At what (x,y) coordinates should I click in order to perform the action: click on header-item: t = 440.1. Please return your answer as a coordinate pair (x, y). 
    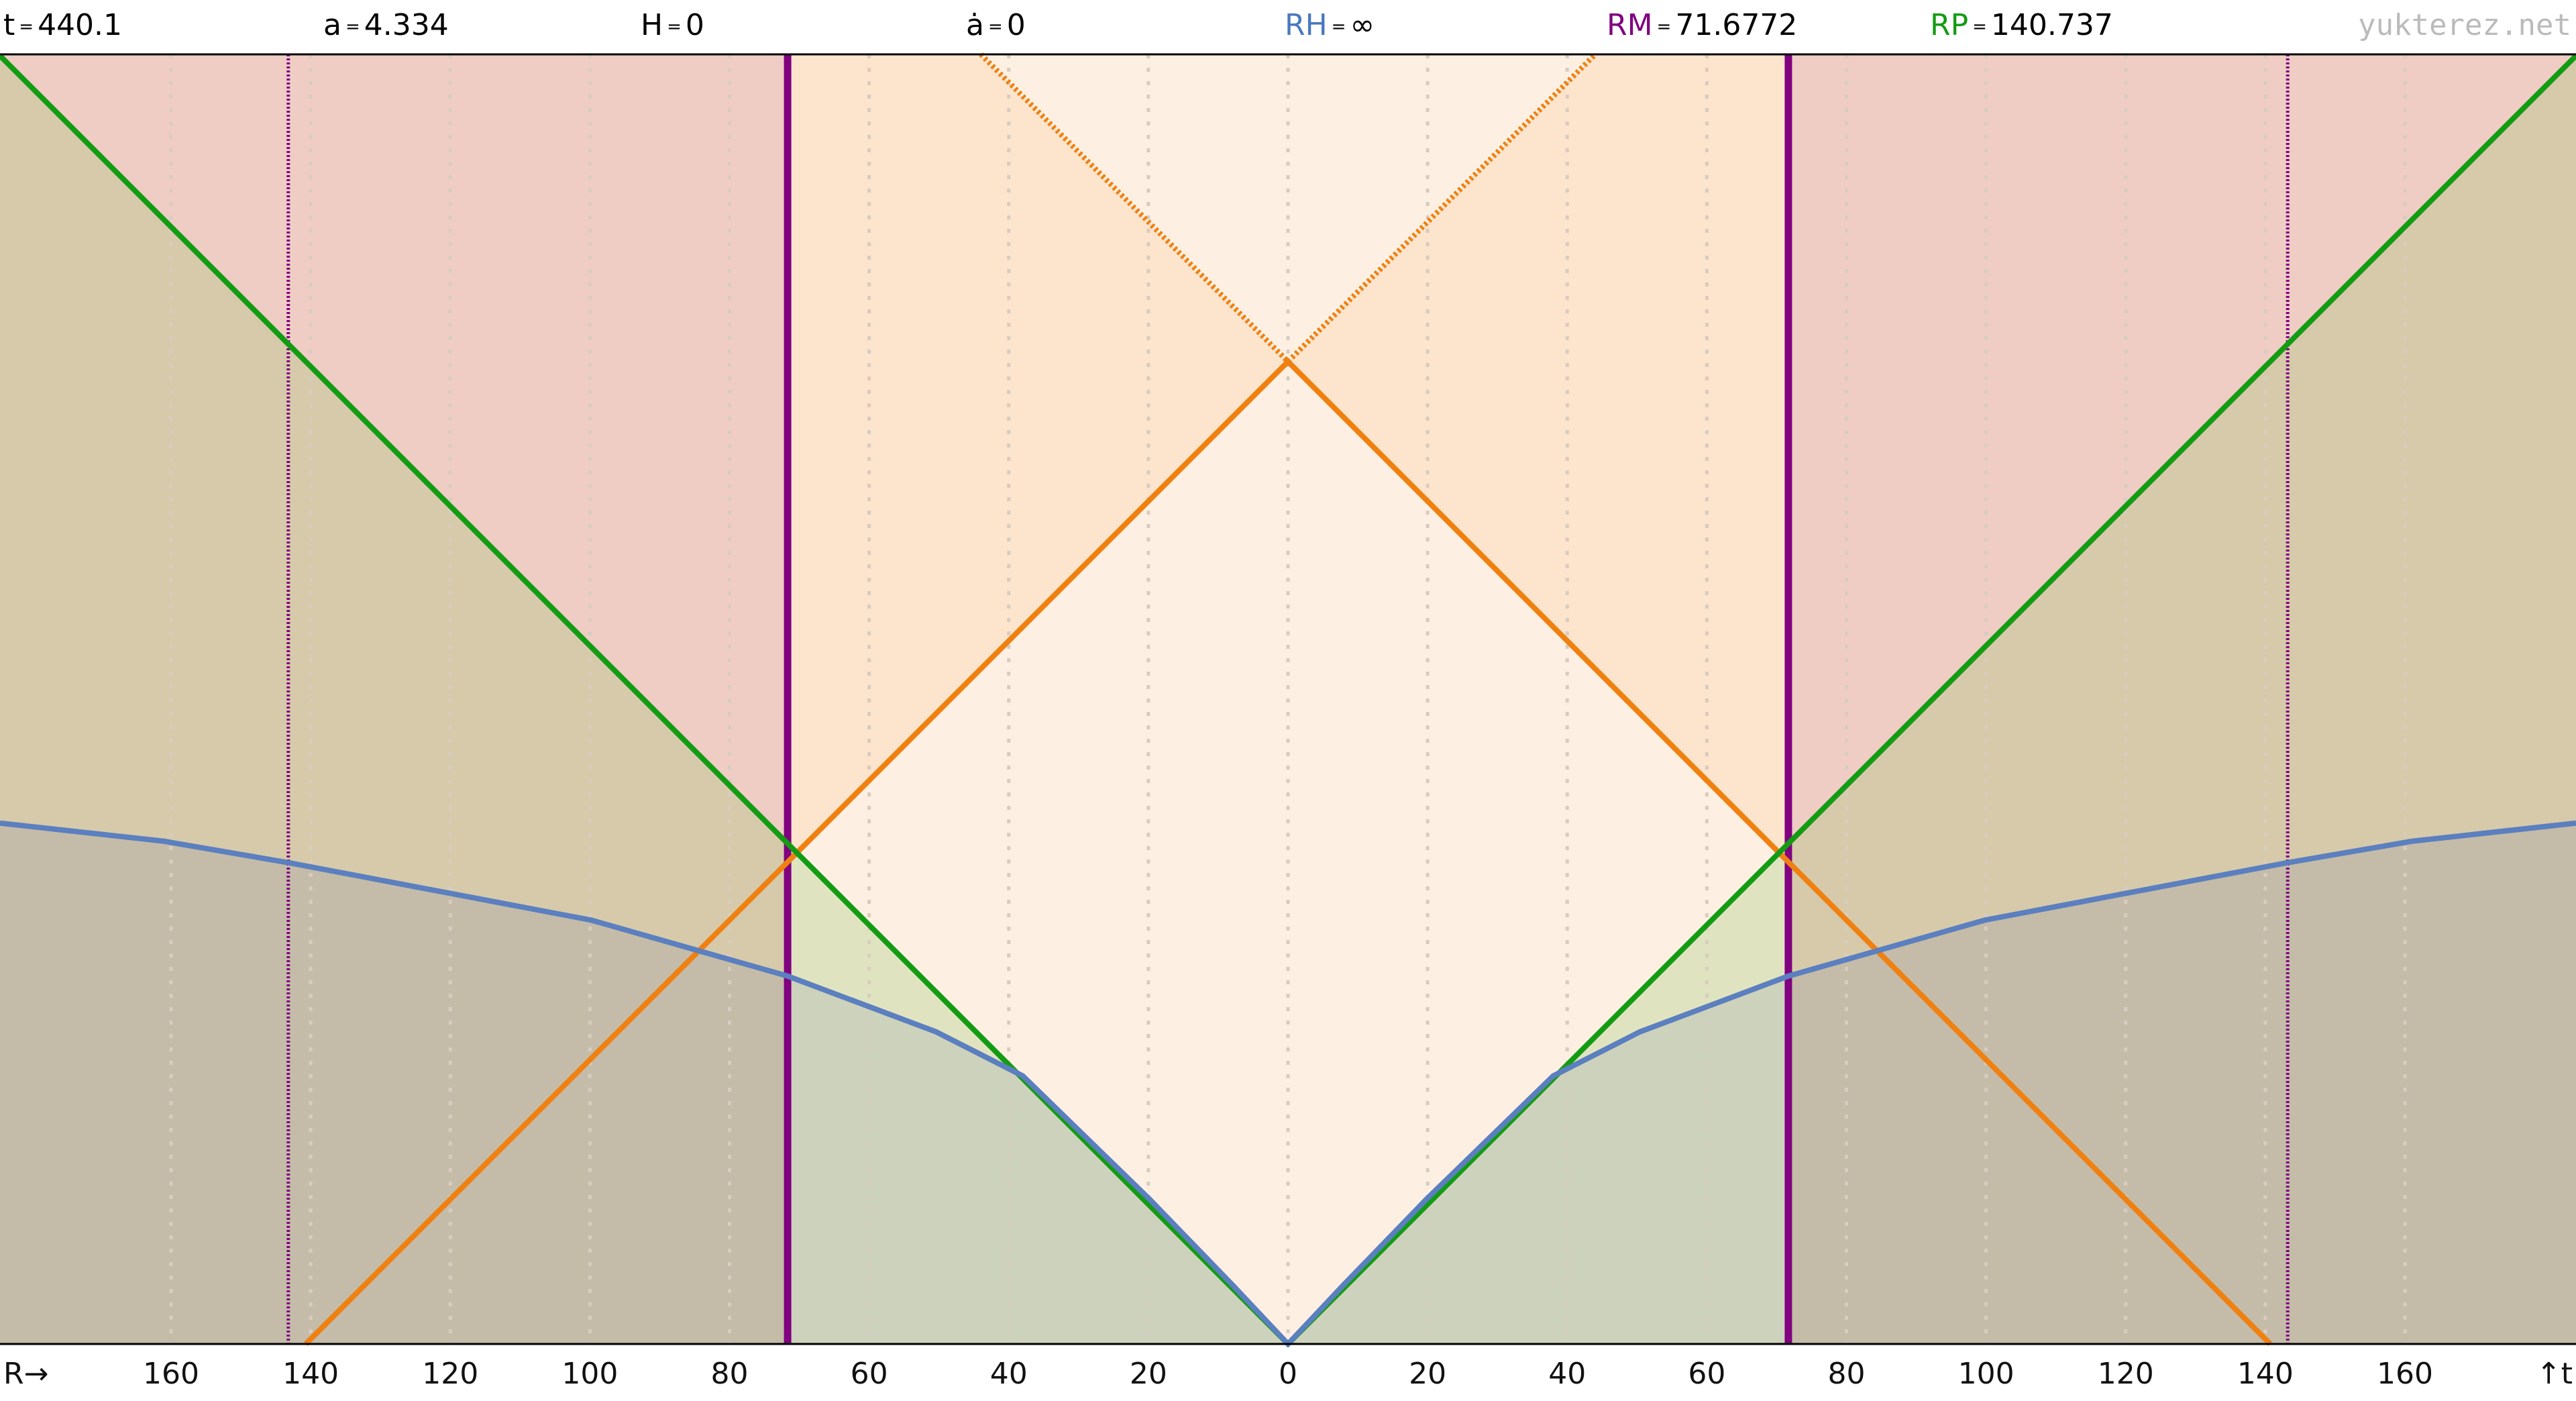
    Looking at the image, I should click on (62, 25).